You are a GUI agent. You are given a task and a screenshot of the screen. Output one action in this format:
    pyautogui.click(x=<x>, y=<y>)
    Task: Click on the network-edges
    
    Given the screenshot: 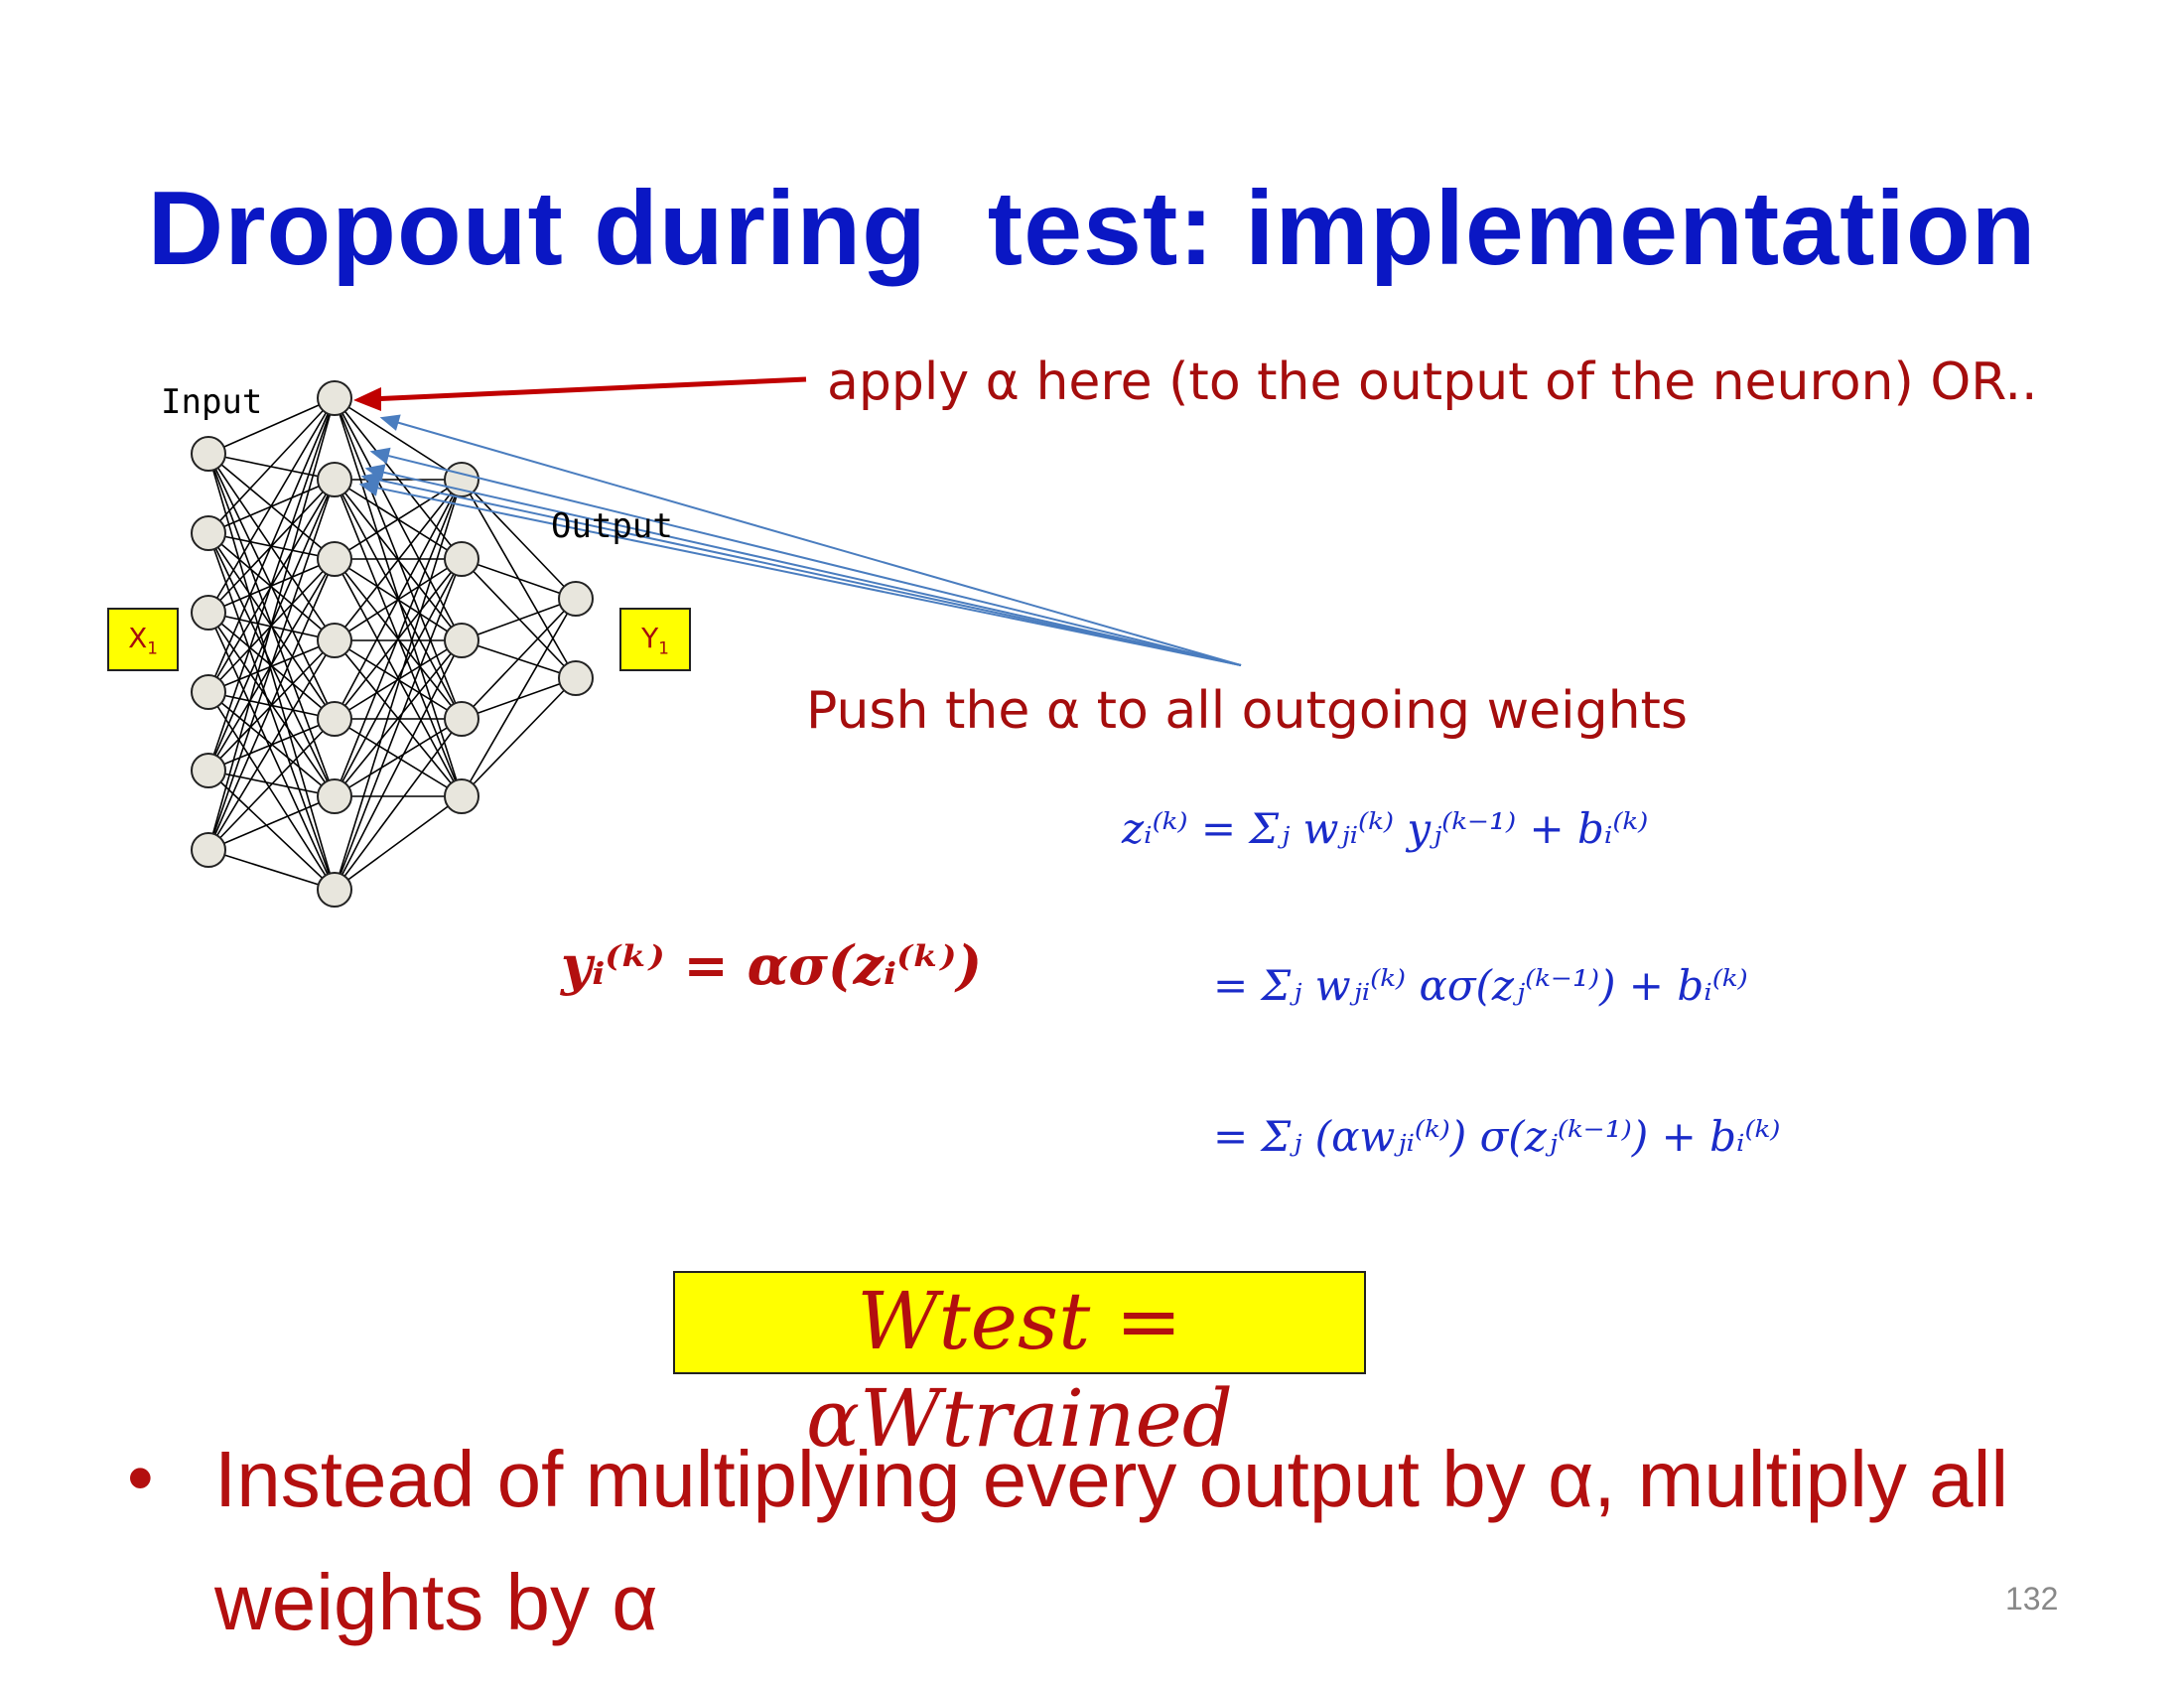 What is the action you would take?
    pyautogui.click(x=392, y=644)
    